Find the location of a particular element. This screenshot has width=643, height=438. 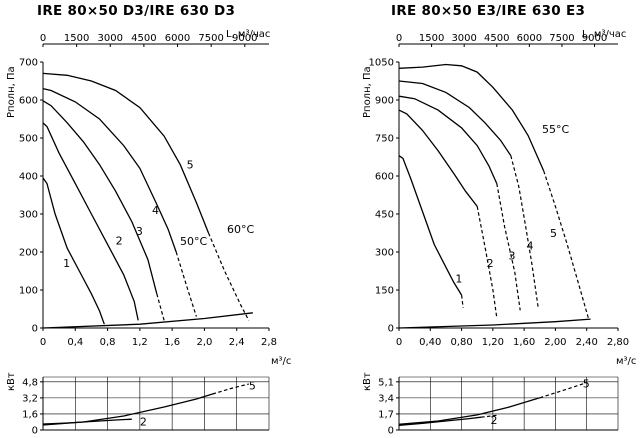

left-y-axis-label: Pполн, Па is located at coordinates (11, 92).